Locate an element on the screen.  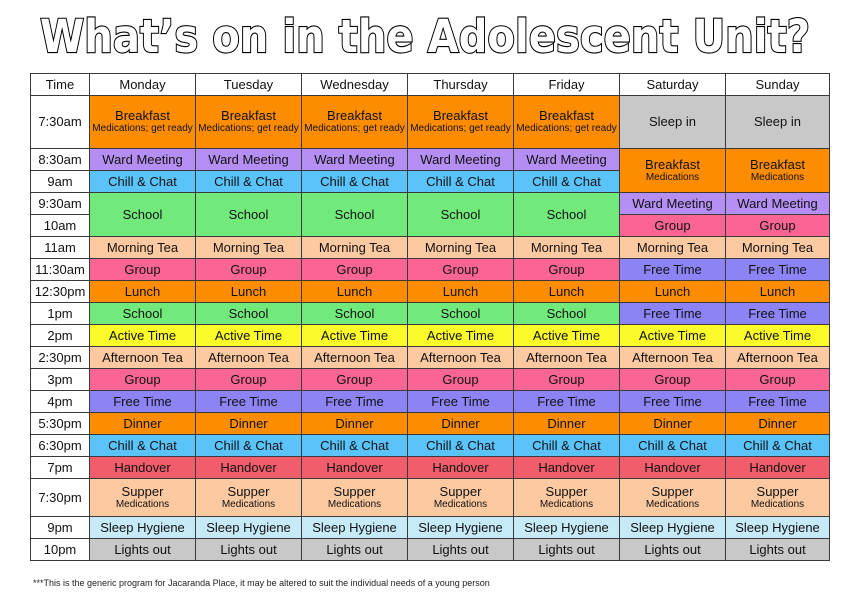
activity-cell: Breakfast Medications is located at coordinates (672, 170).